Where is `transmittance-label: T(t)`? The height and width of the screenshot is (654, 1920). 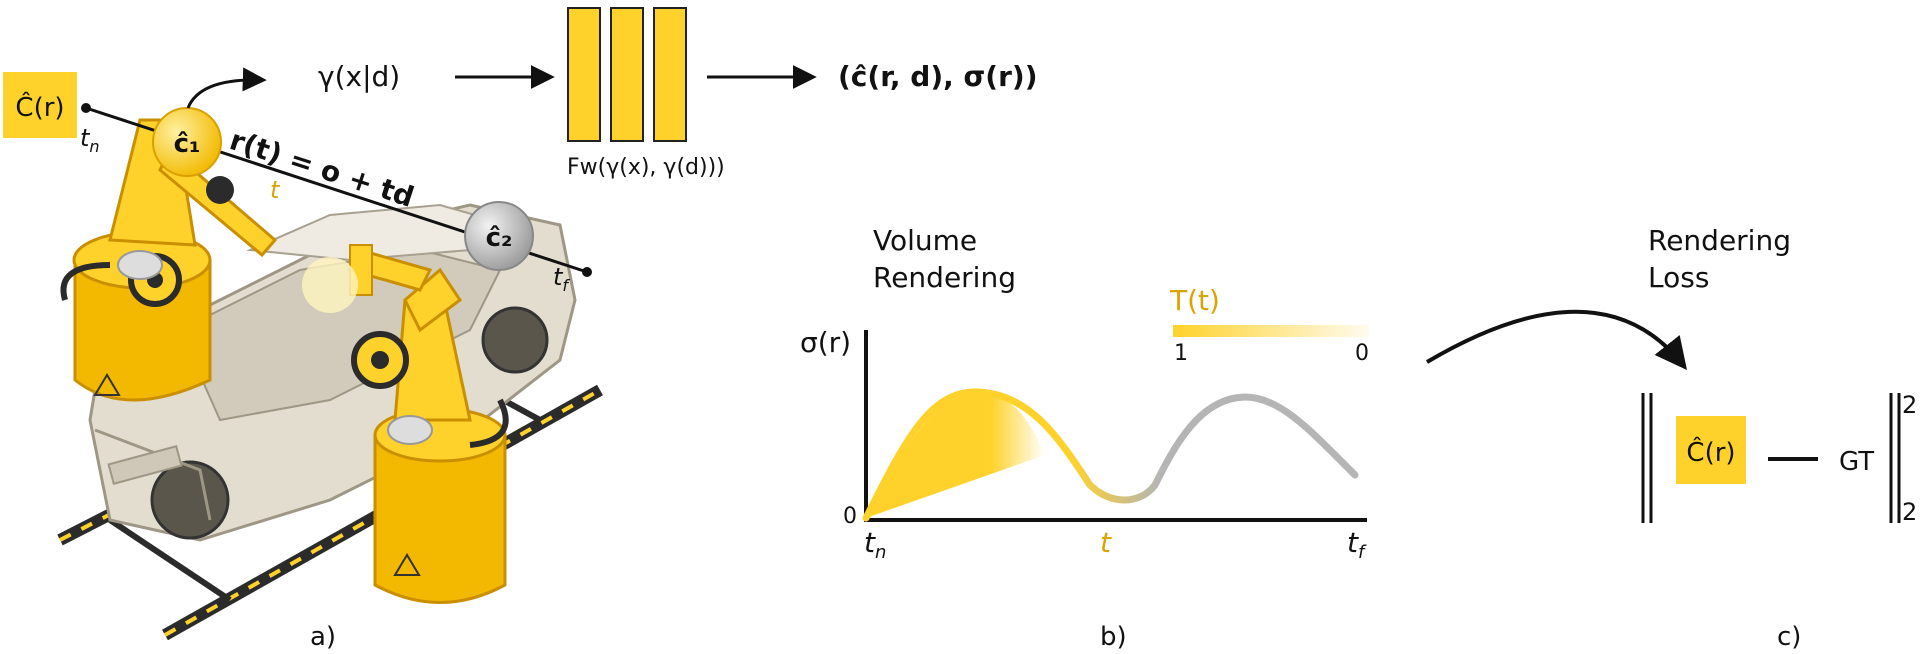 transmittance-label: T(t) is located at coordinates (1194, 300).